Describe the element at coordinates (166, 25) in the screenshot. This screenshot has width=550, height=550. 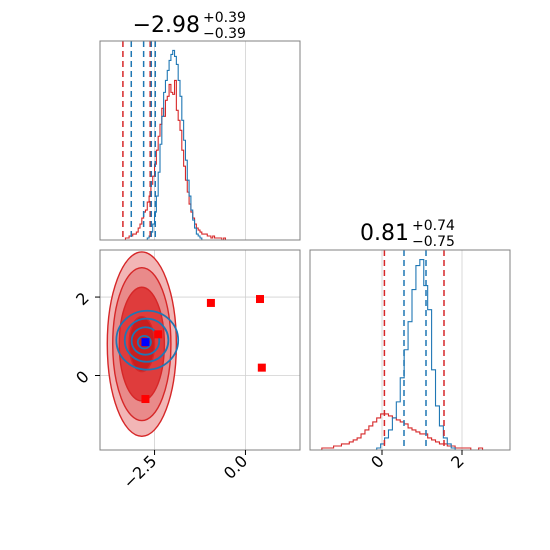
I see `title-1-value: −2.98` at that location.